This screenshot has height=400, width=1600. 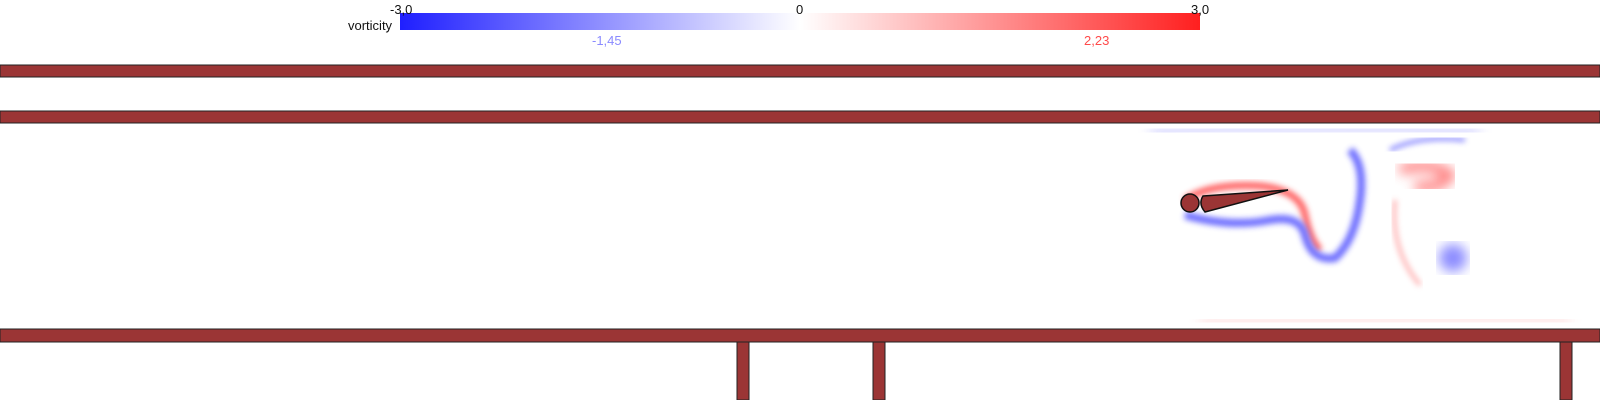 I want to click on wake-faint-top, so click(x=1315, y=130).